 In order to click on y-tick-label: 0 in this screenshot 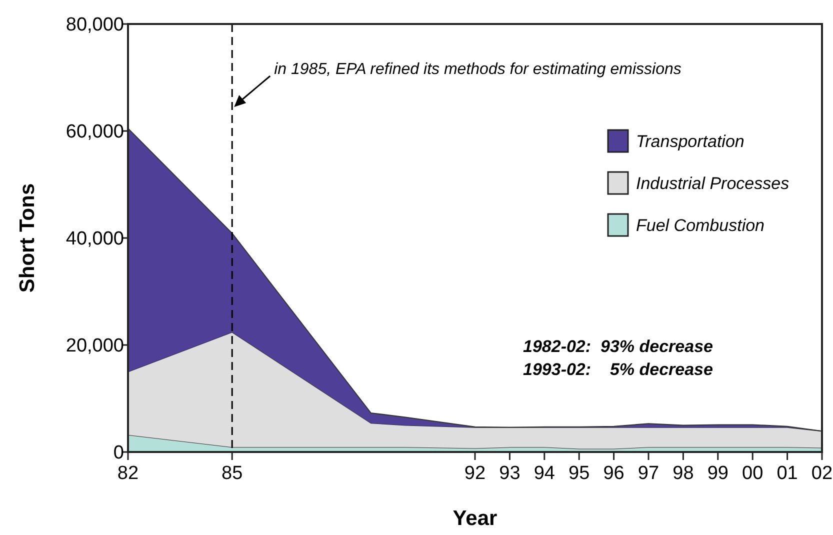, I will do `click(118, 453)`.